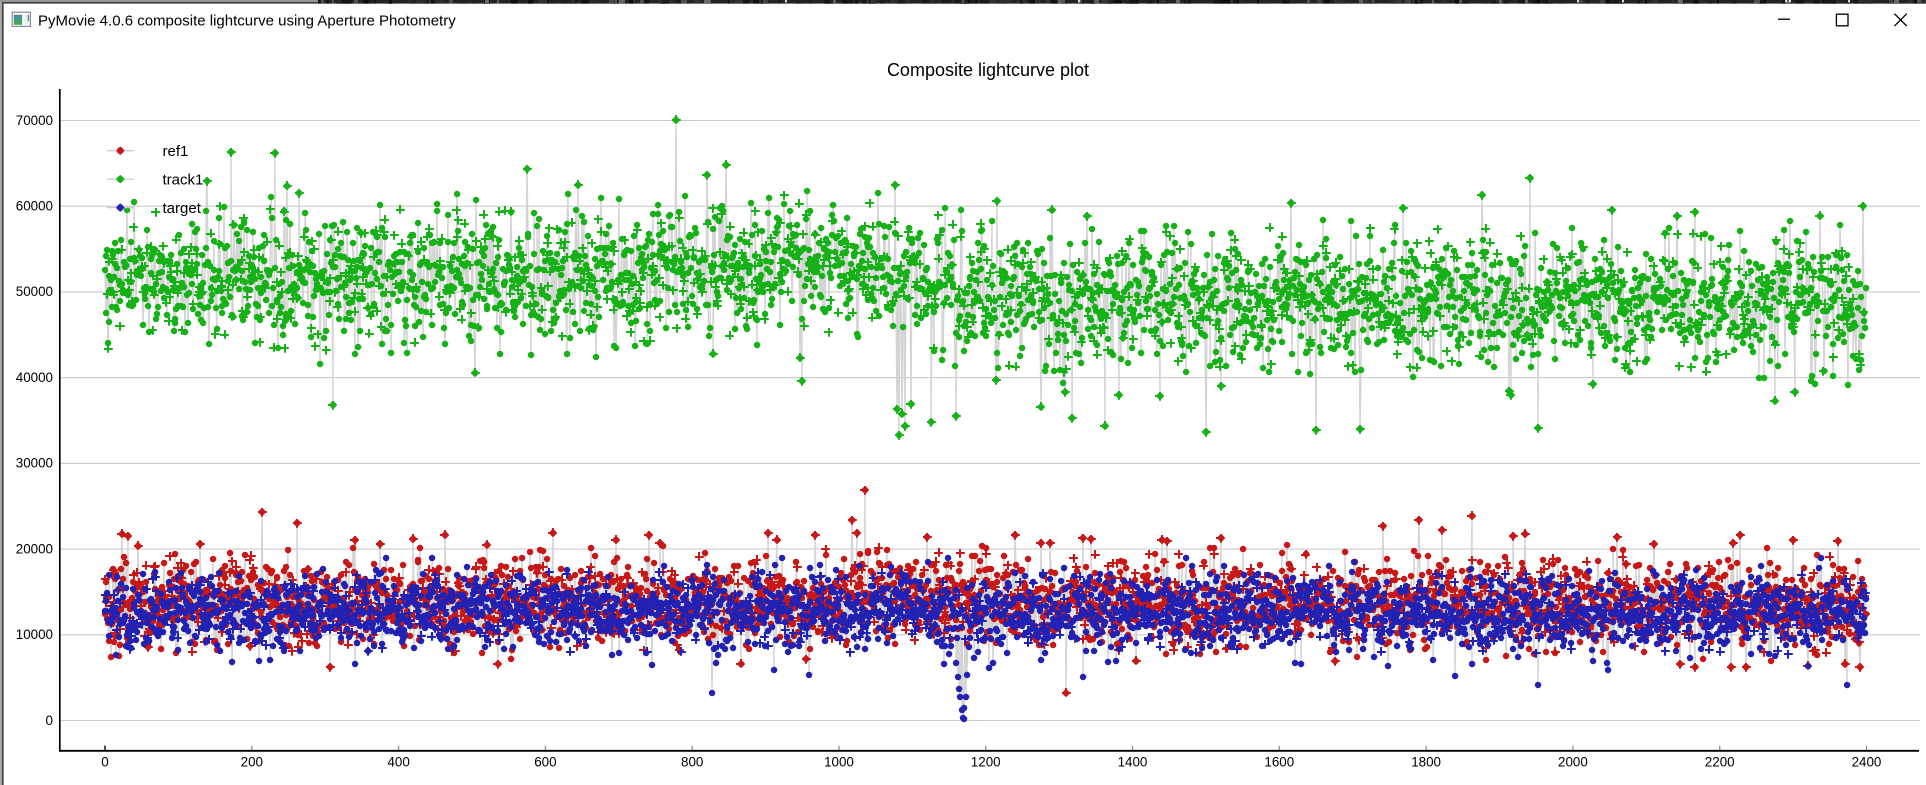 This screenshot has width=1926, height=785. What do you see at coordinates (34, 120) in the screenshot?
I see `svg-text: 70000` at bounding box center [34, 120].